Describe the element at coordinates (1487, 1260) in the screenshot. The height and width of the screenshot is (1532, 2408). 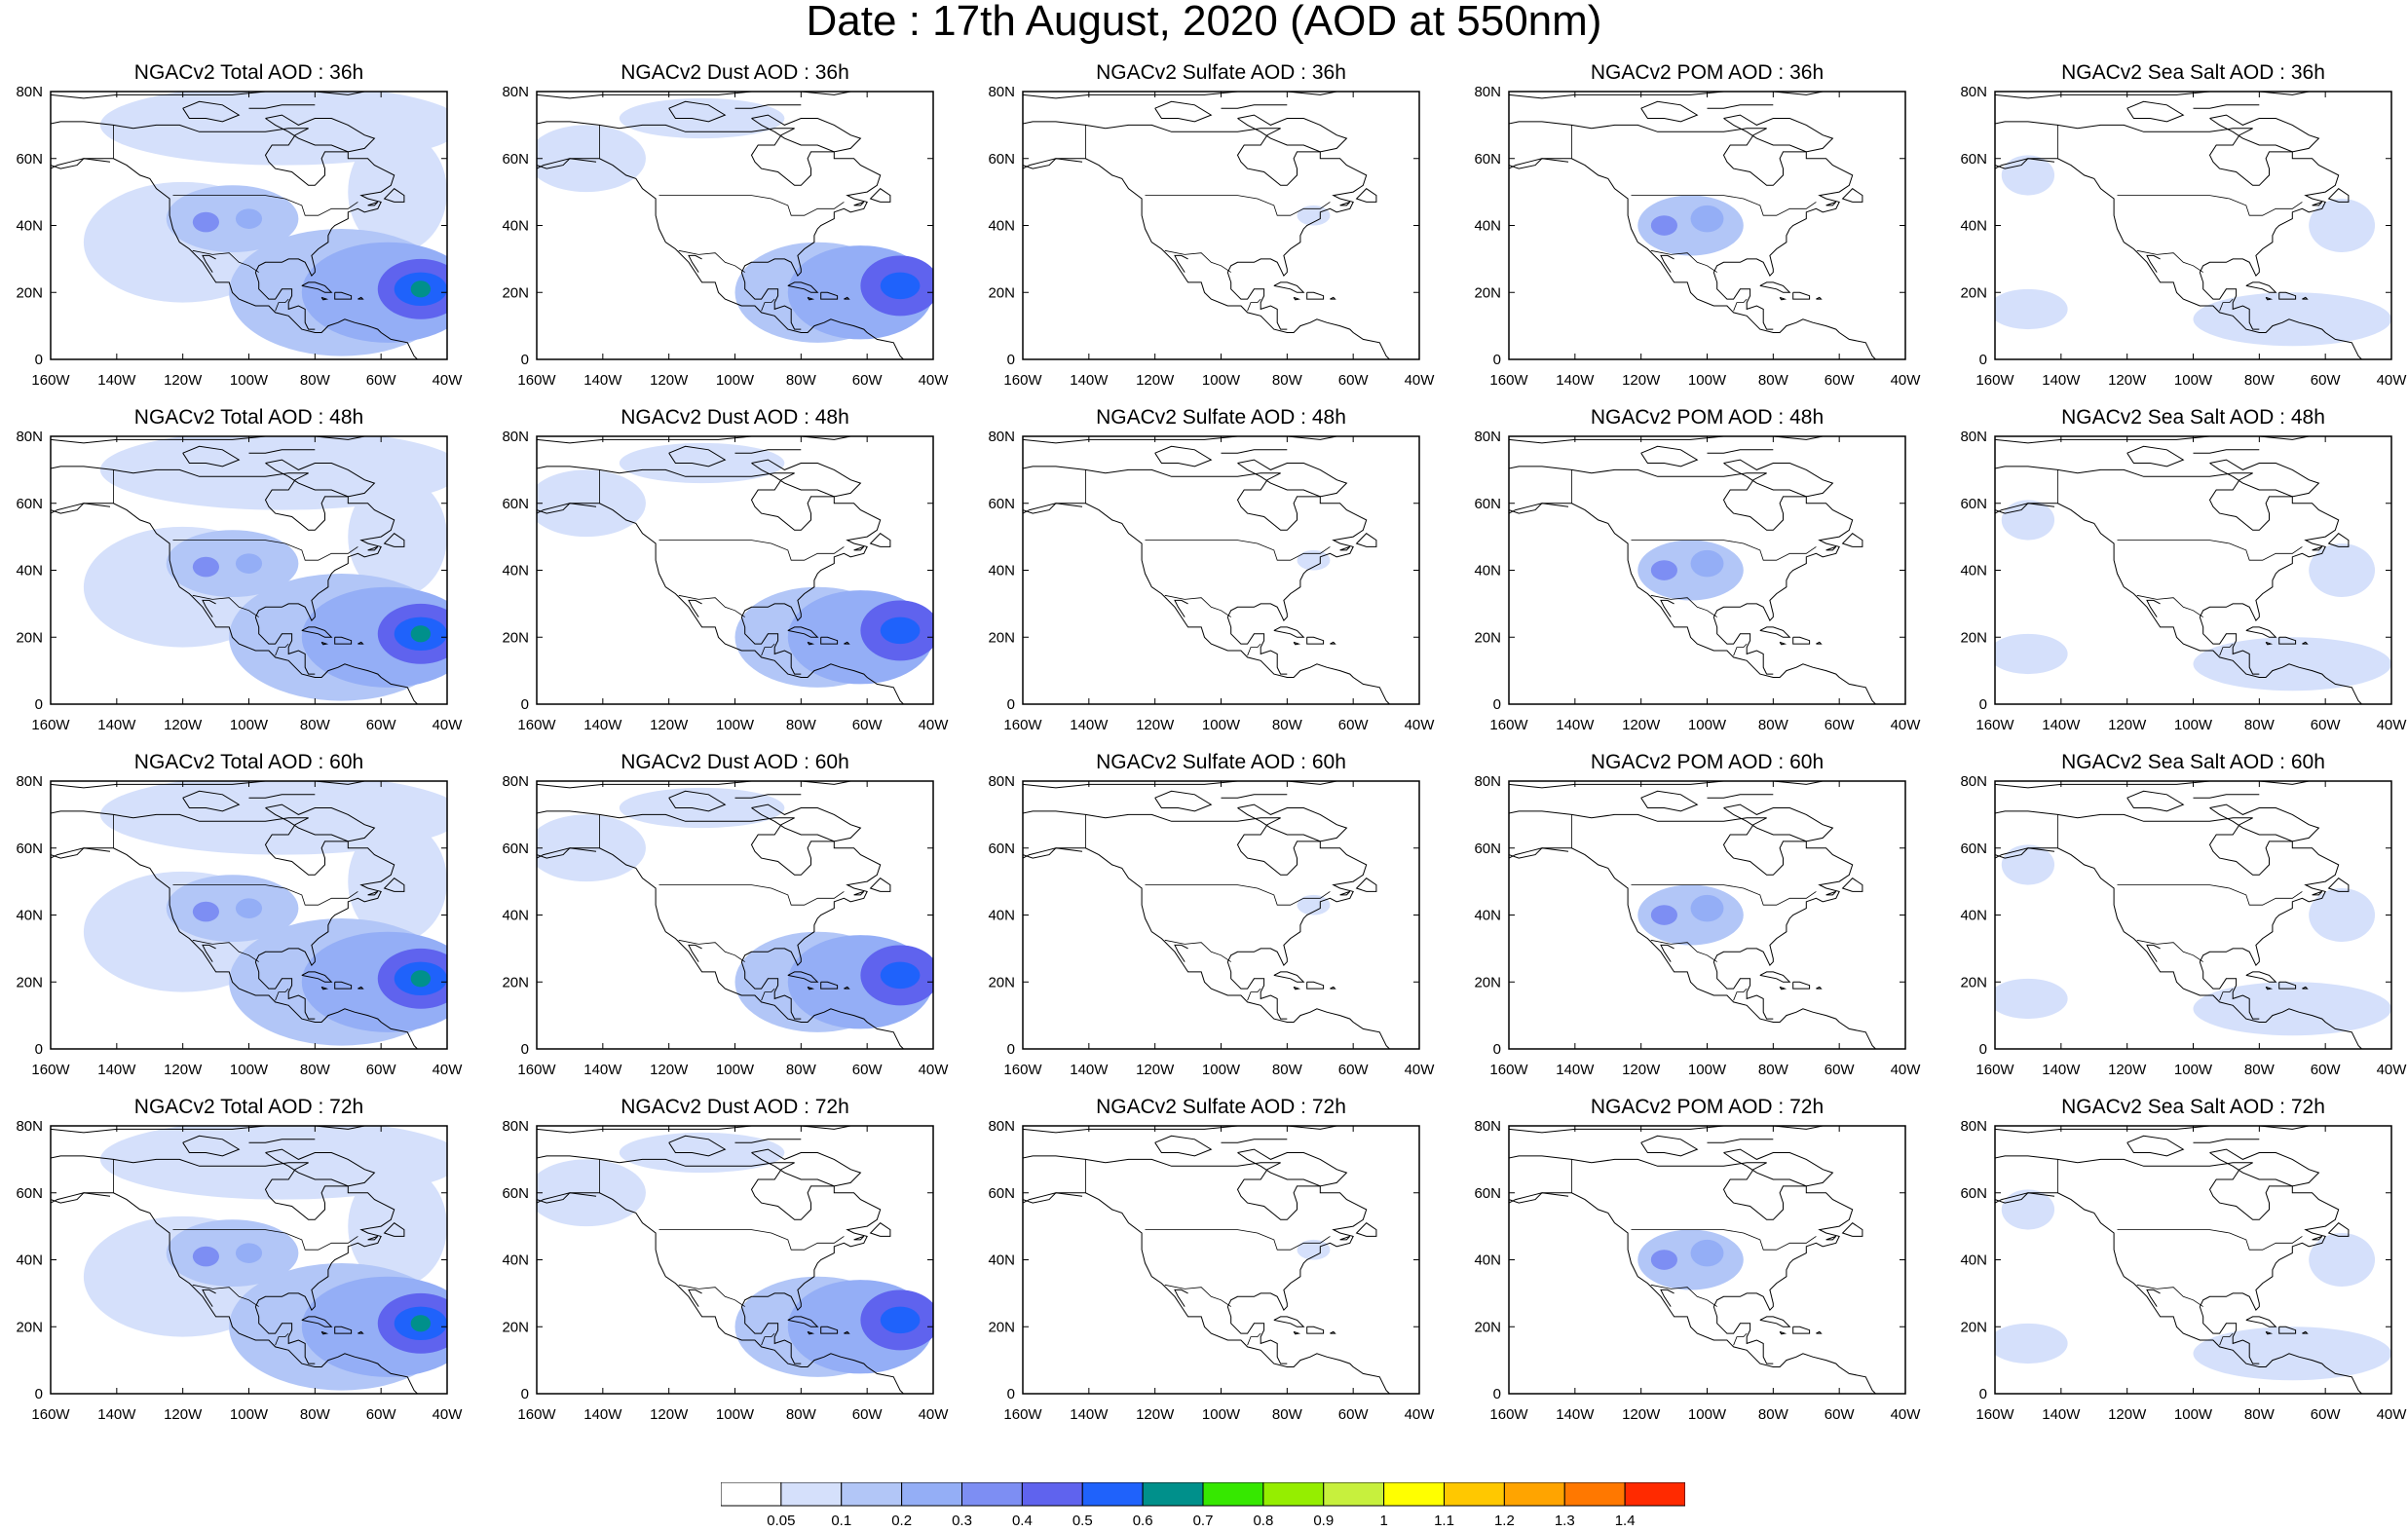
I see `lat-tick-label: 40N` at that location.